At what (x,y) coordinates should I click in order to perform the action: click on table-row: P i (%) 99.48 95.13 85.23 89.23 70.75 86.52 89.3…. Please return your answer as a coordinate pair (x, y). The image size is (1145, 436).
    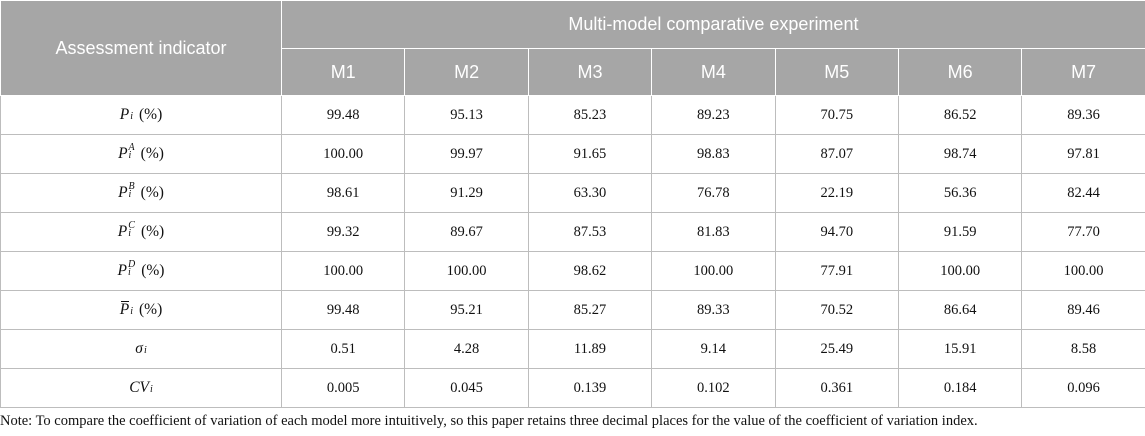
    Looking at the image, I should click on (572, 115).